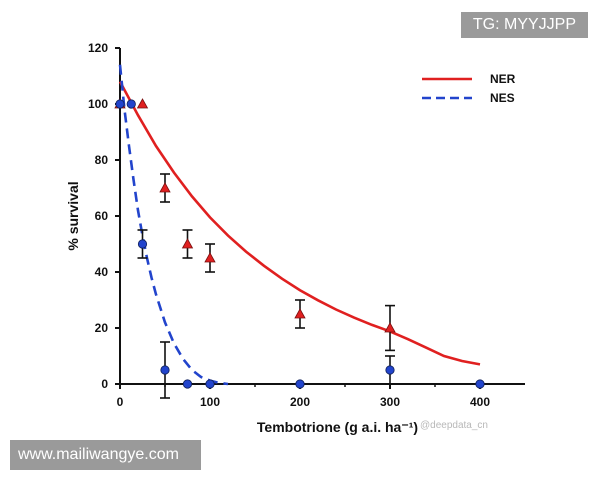  What do you see at coordinates (524, 25) in the screenshot?
I see `top-right-badge: TG: MYYJJPP` at bounding box center [524, 25].